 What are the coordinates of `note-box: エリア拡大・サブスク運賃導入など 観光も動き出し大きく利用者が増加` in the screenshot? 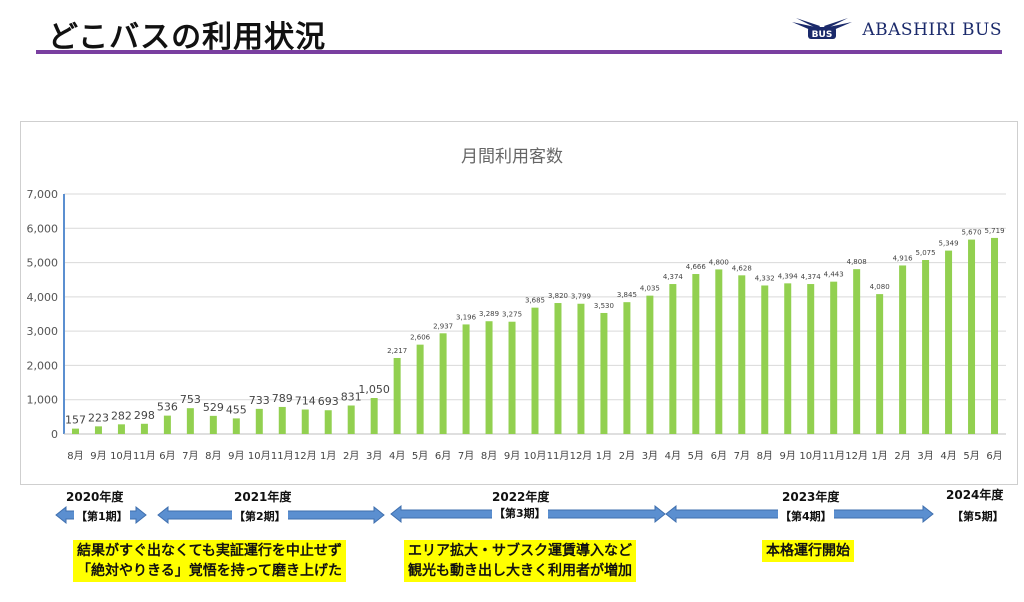 It's located at (520, 561).